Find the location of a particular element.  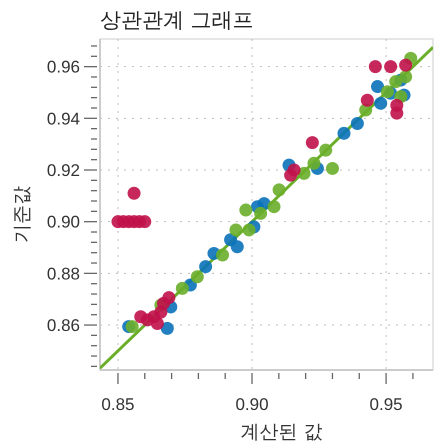

y-tick-label: 0.90 is located at coordinates (63, 222).